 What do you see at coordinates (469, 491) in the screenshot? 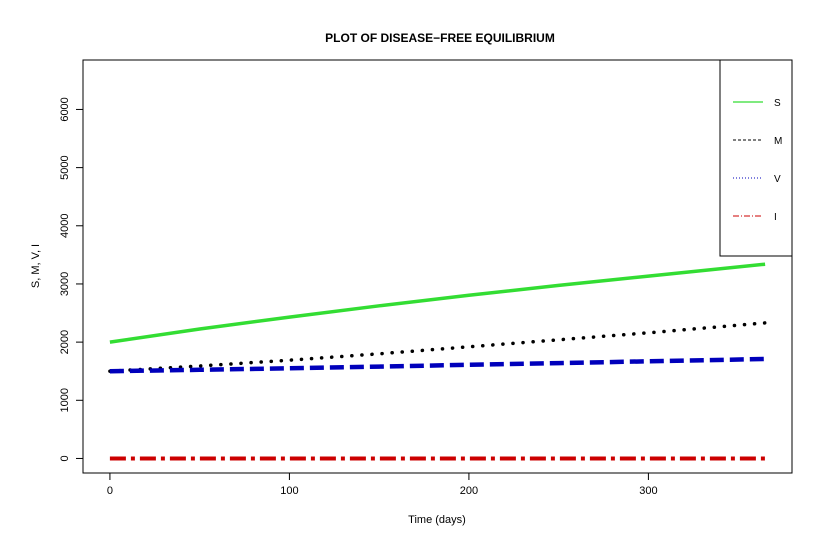
I see `x-tick-label: 200` at bounding box center [469, 491].